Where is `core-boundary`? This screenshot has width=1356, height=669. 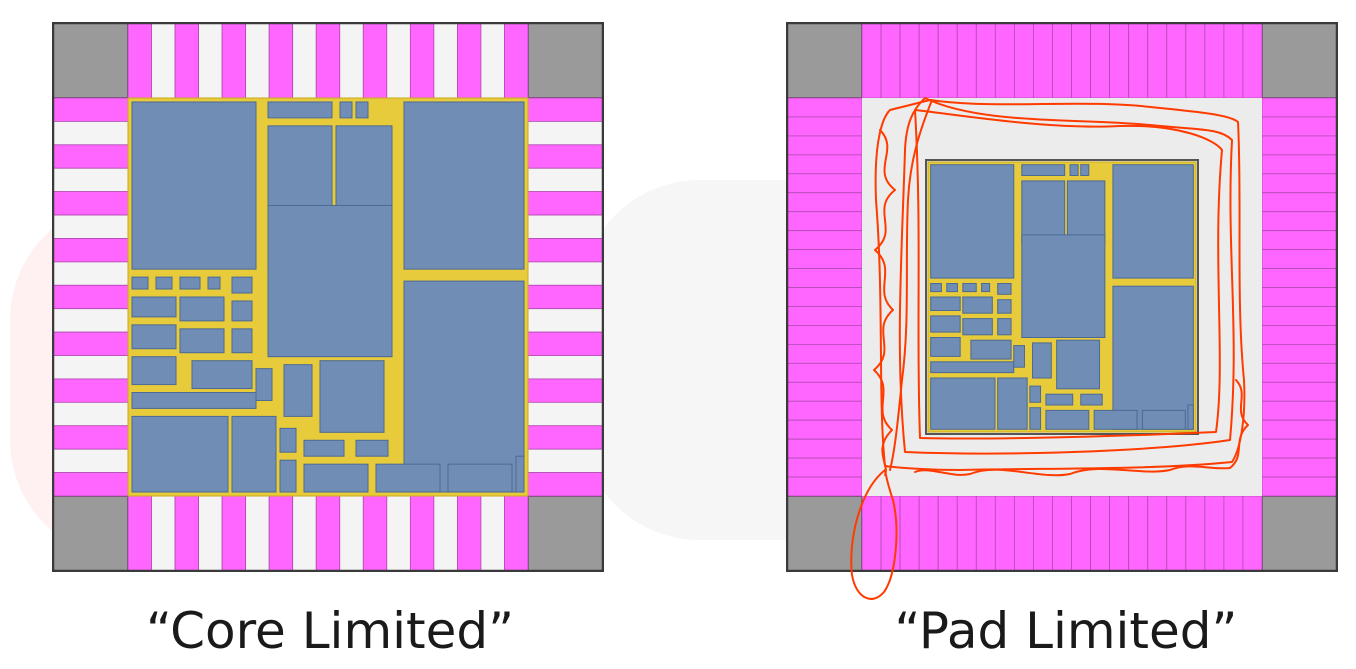
core-boundary is located at coordinates (1062, 297).